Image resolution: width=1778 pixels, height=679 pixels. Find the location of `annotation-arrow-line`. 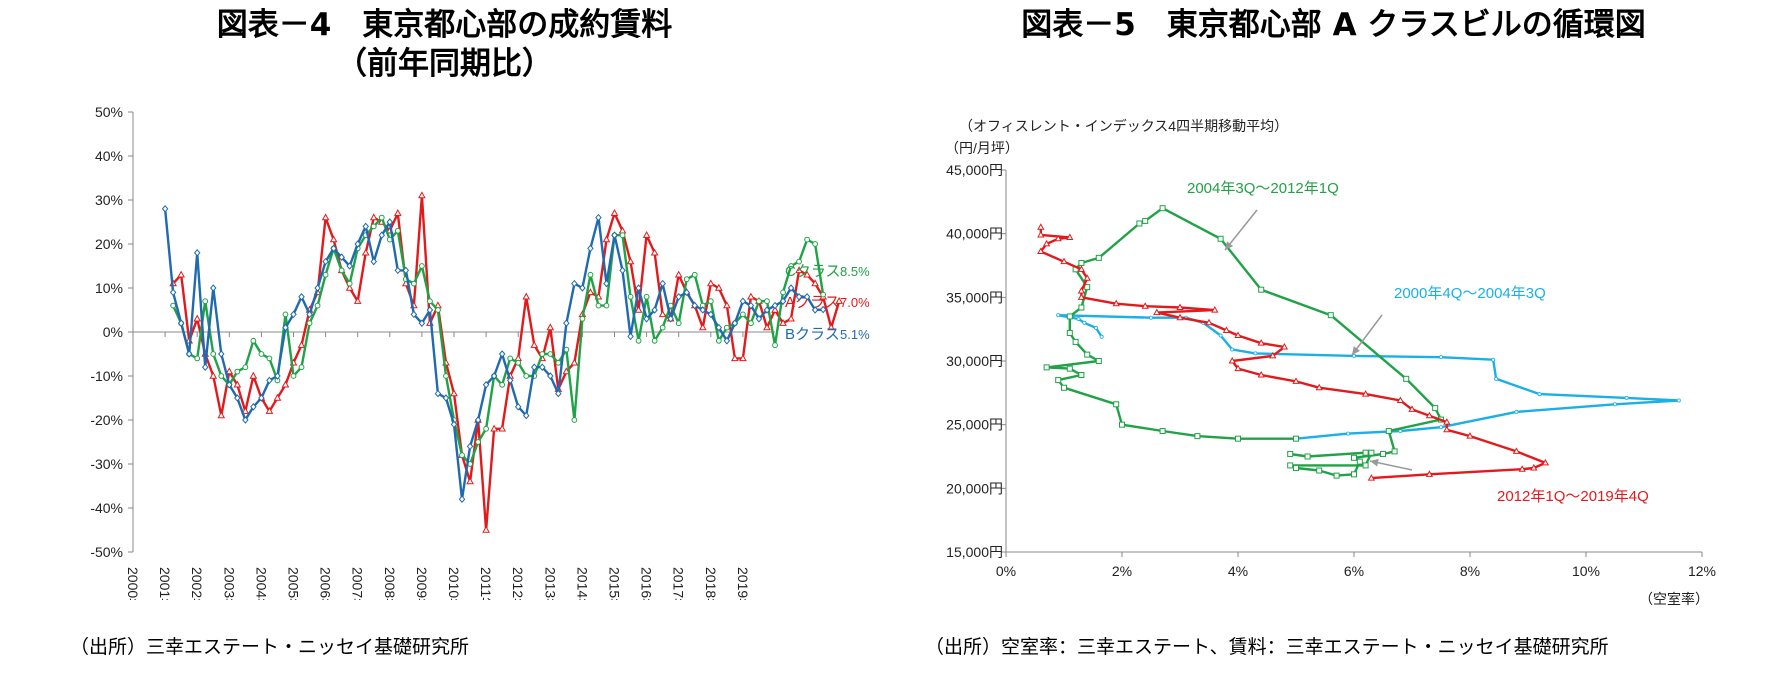

annotation-arrow-line is located at coordinates (1241, 230).